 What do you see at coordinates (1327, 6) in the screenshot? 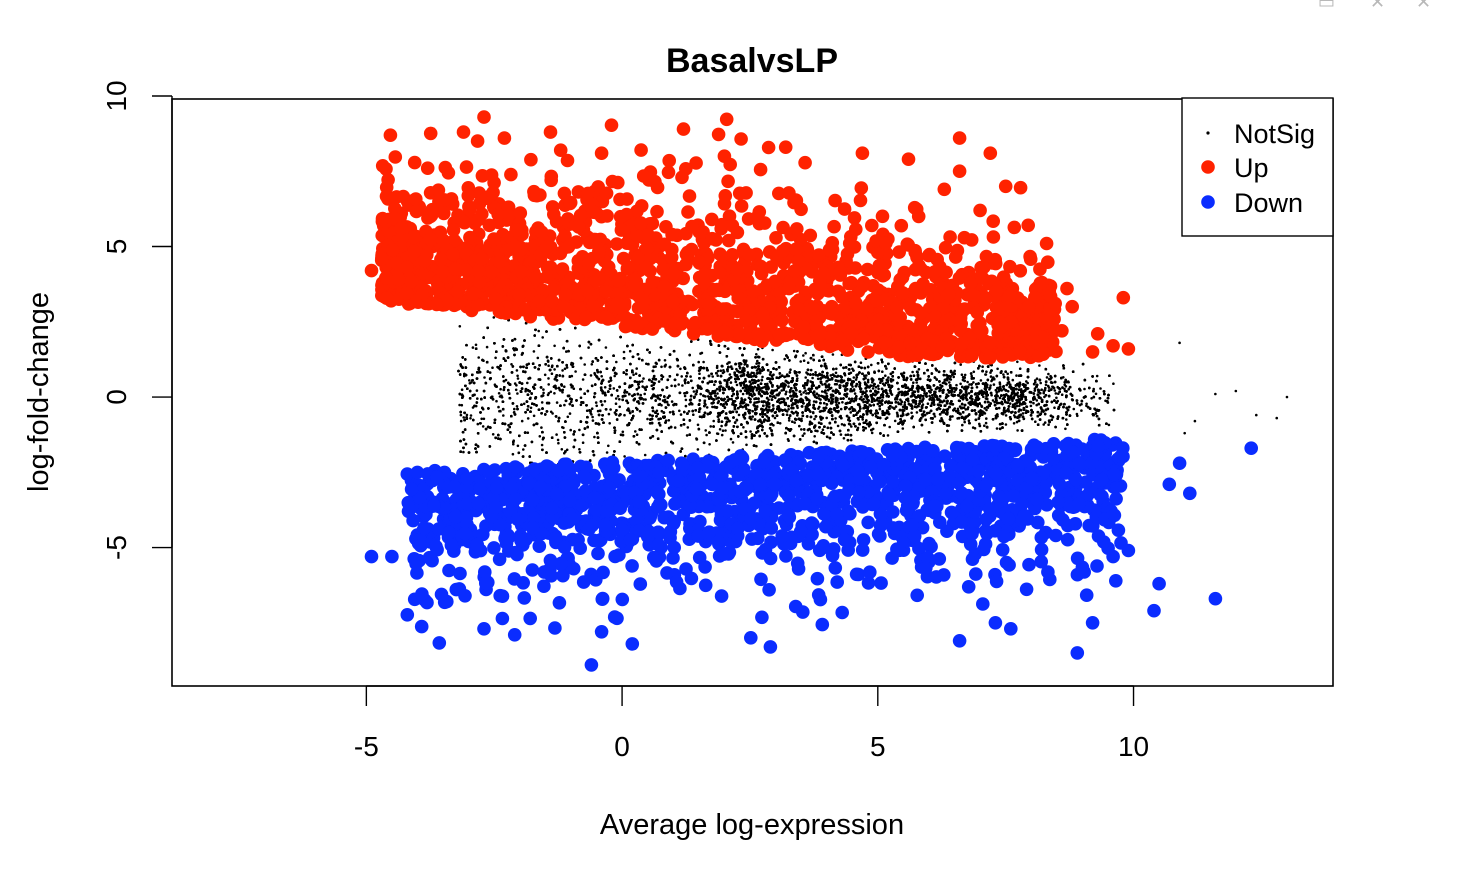
I see `restore-icon: ▭` at bounding box center [1327, 6].